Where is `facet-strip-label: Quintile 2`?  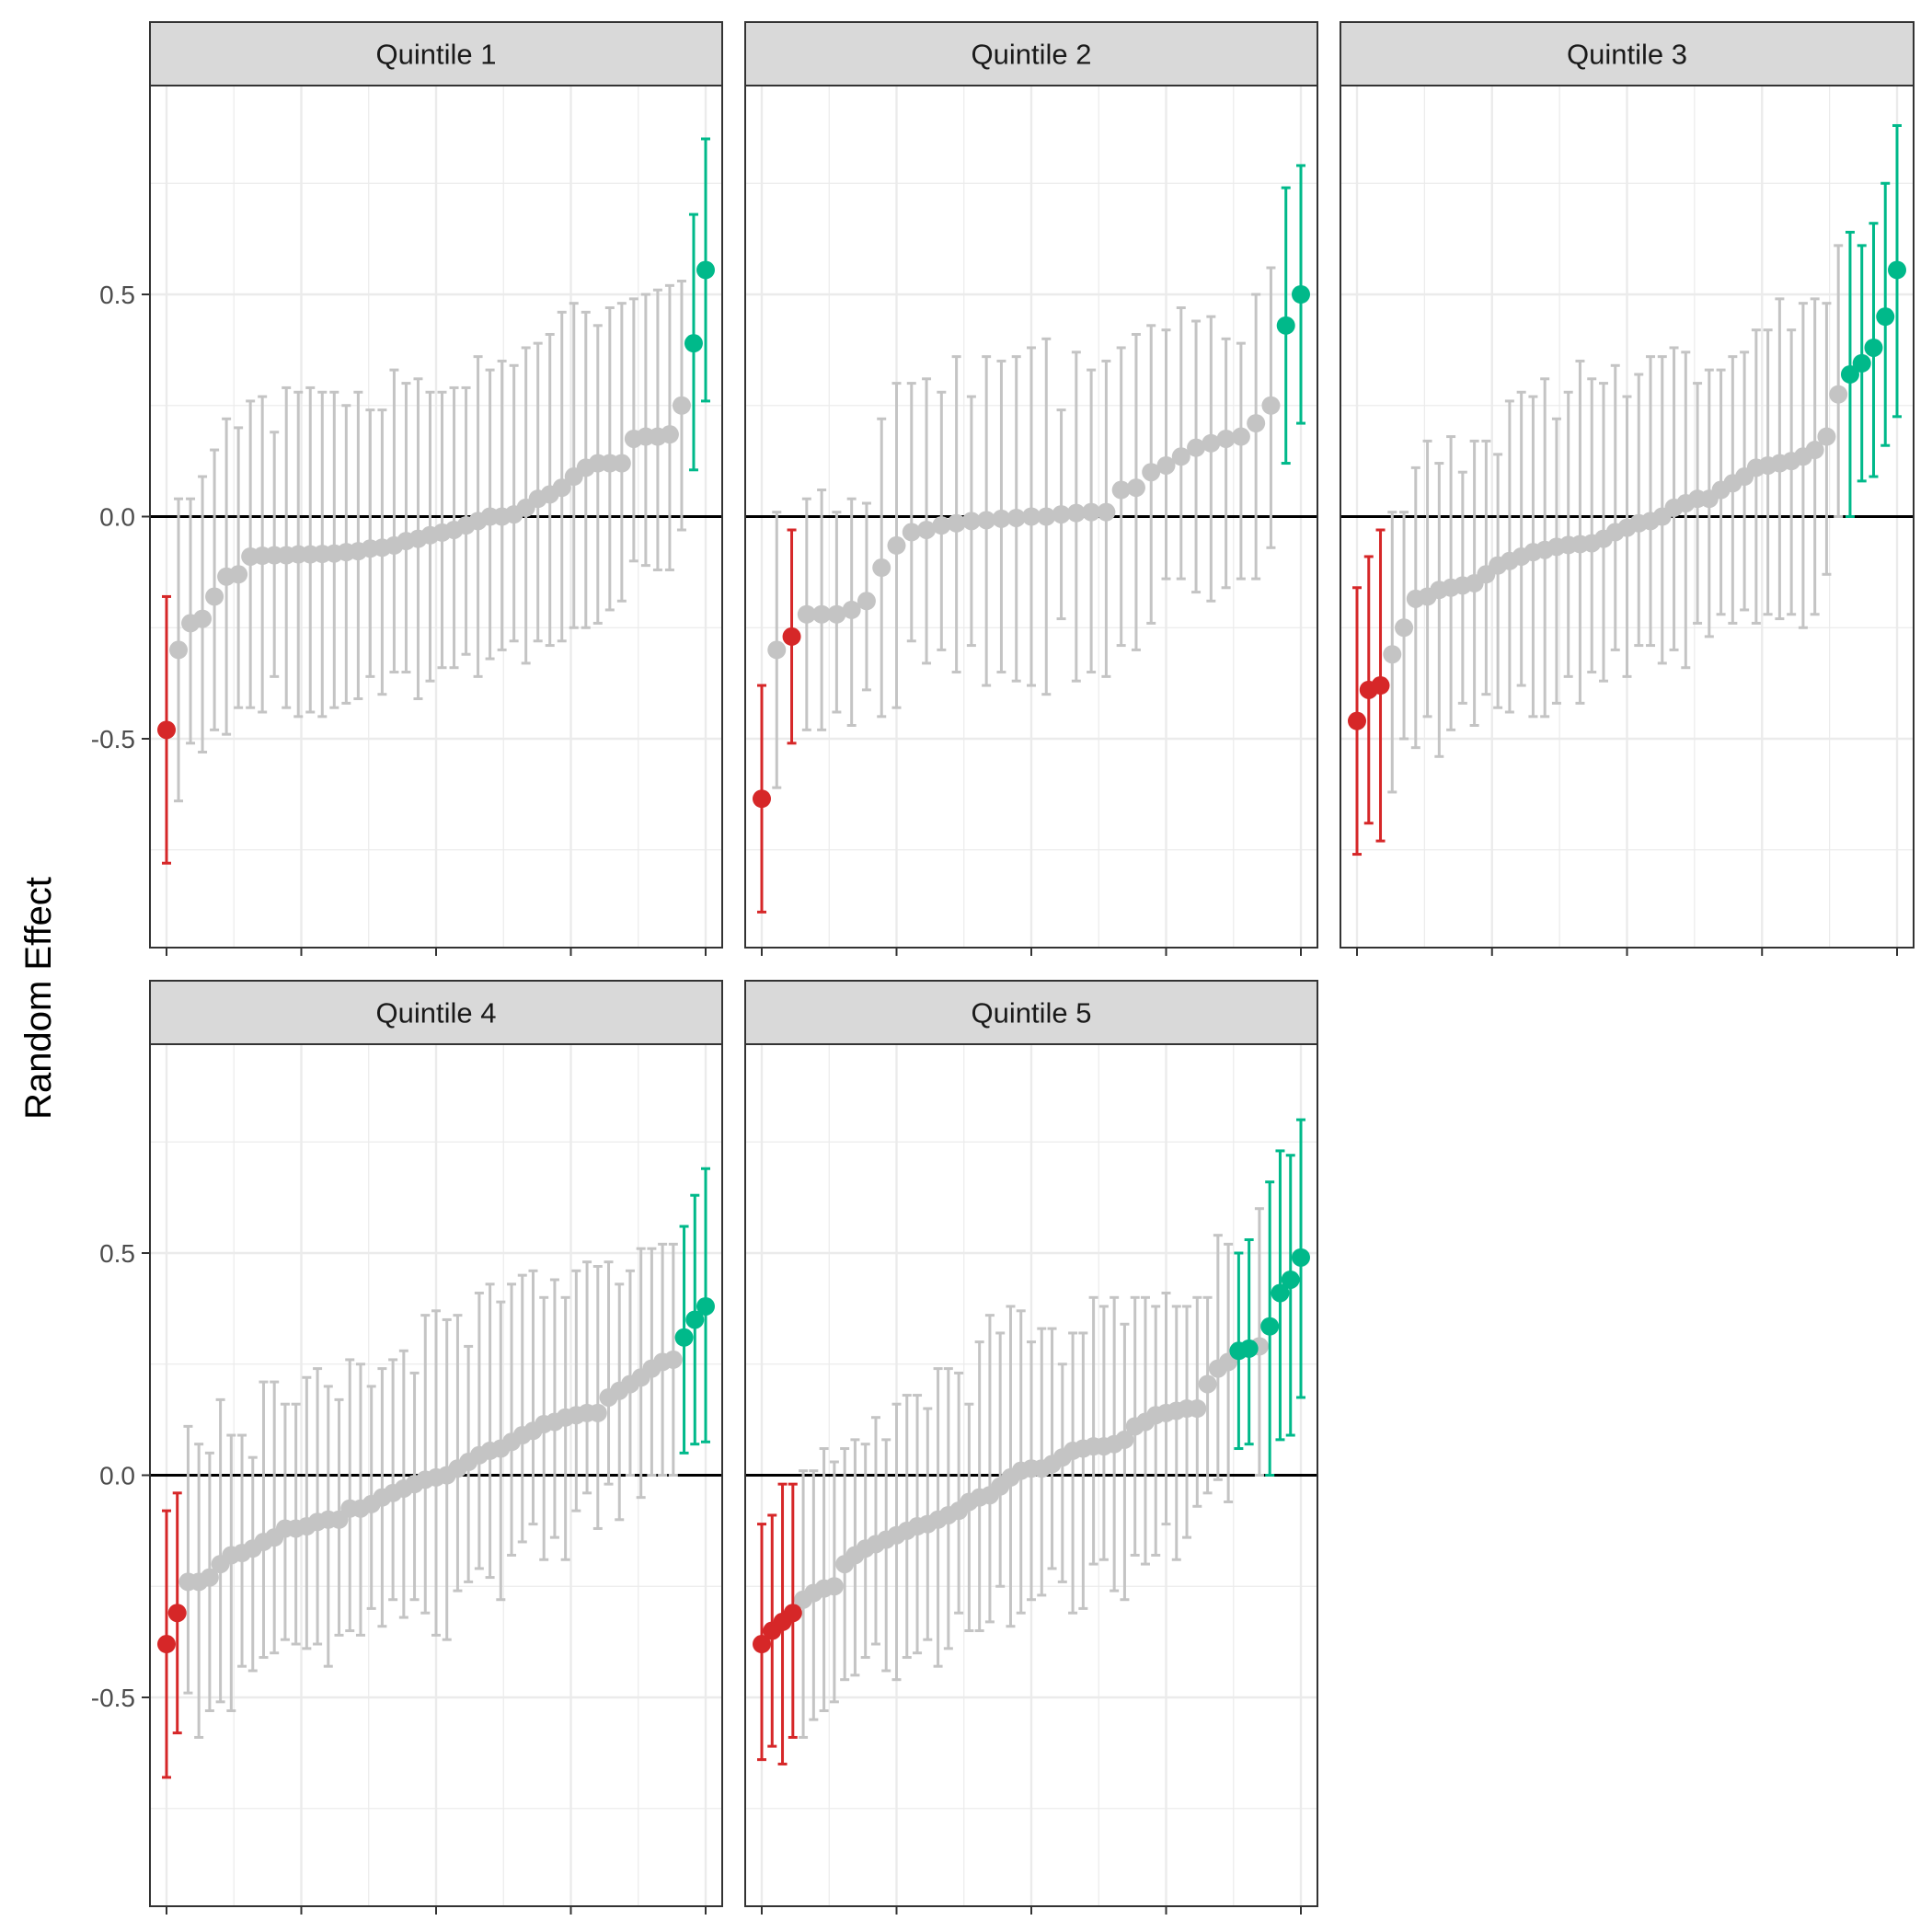
facet-strip-label: Quintile 2 is located at coordinates (1032, 55).